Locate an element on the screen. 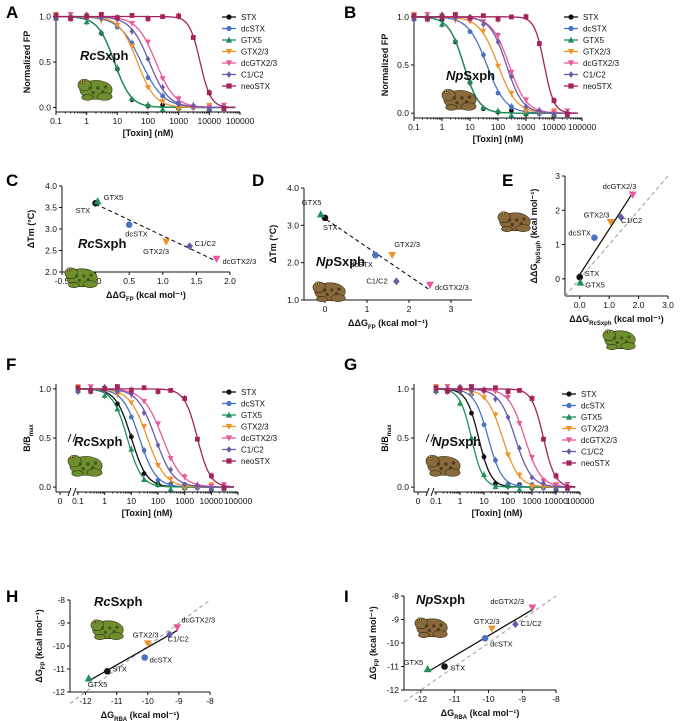 The image size is (685, 721). x-tick-label: -0.5 is located at coordinates (62, 281).